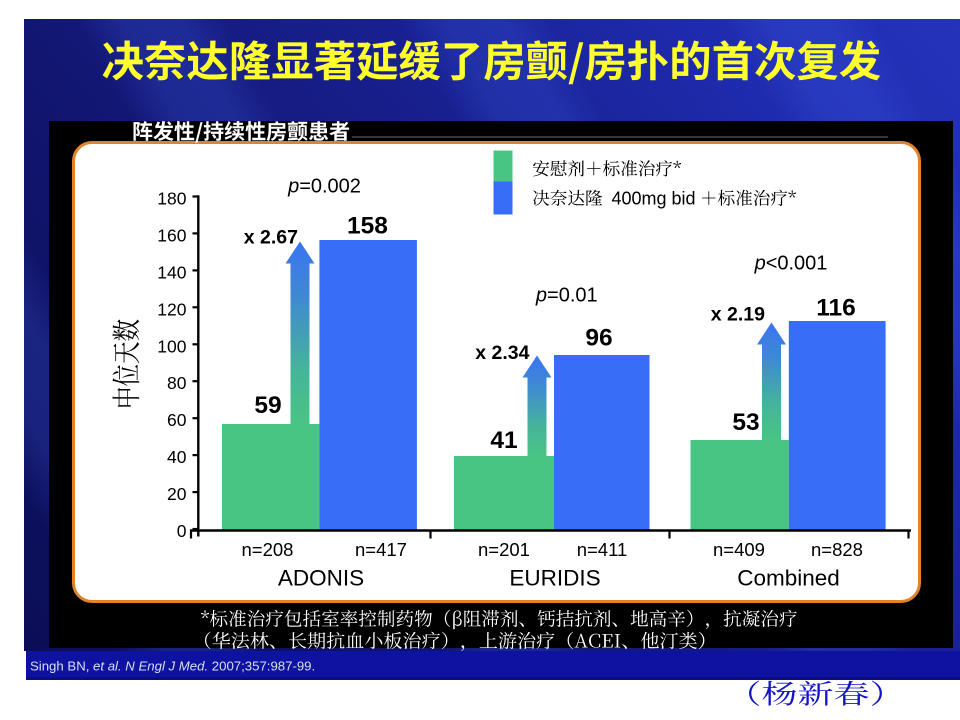 The image size is (960, 720). I want to click on svg-text: 180, so click(171, 199).